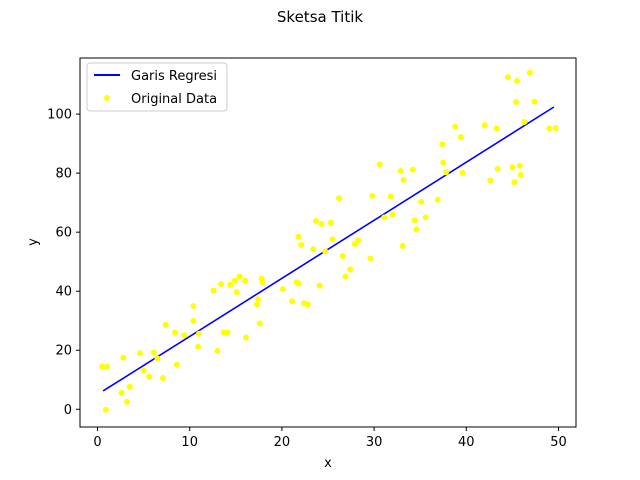  Describe the element at coordinates (63, 351) in the screenshot. I see `y-tick-label: 20` at that location.